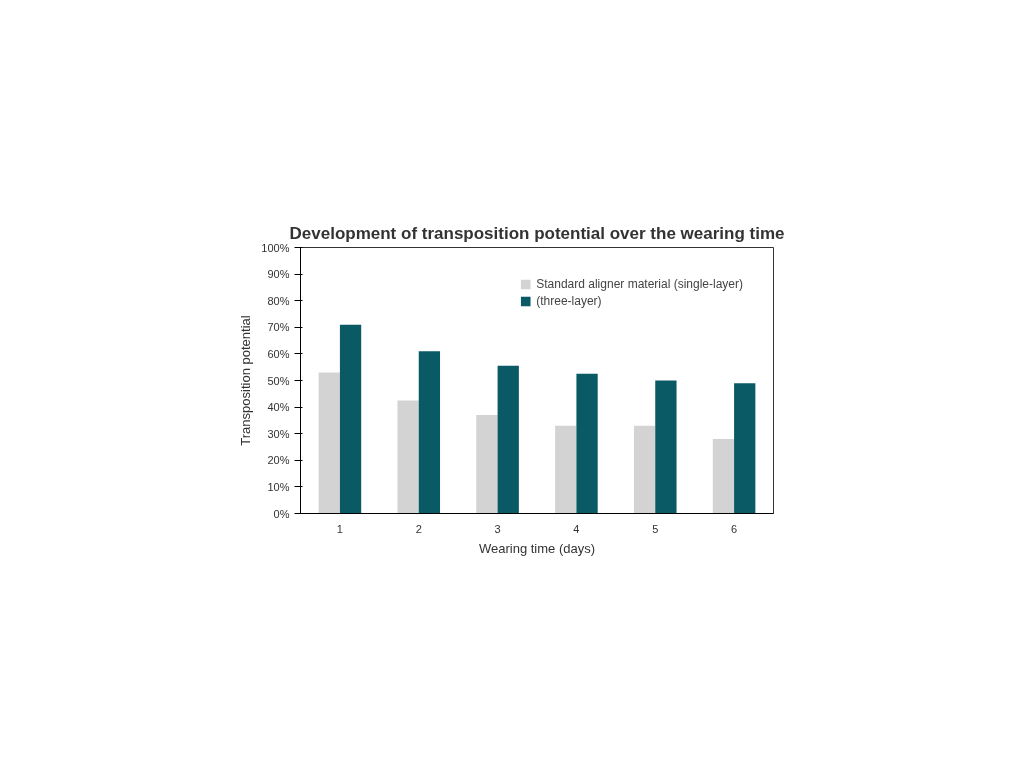 The image size is (1024, 768). What do you see at coordinates (278, 460) in the screenshot?
I see `y-tick-label: 20%` at bounding box center [278, 460].